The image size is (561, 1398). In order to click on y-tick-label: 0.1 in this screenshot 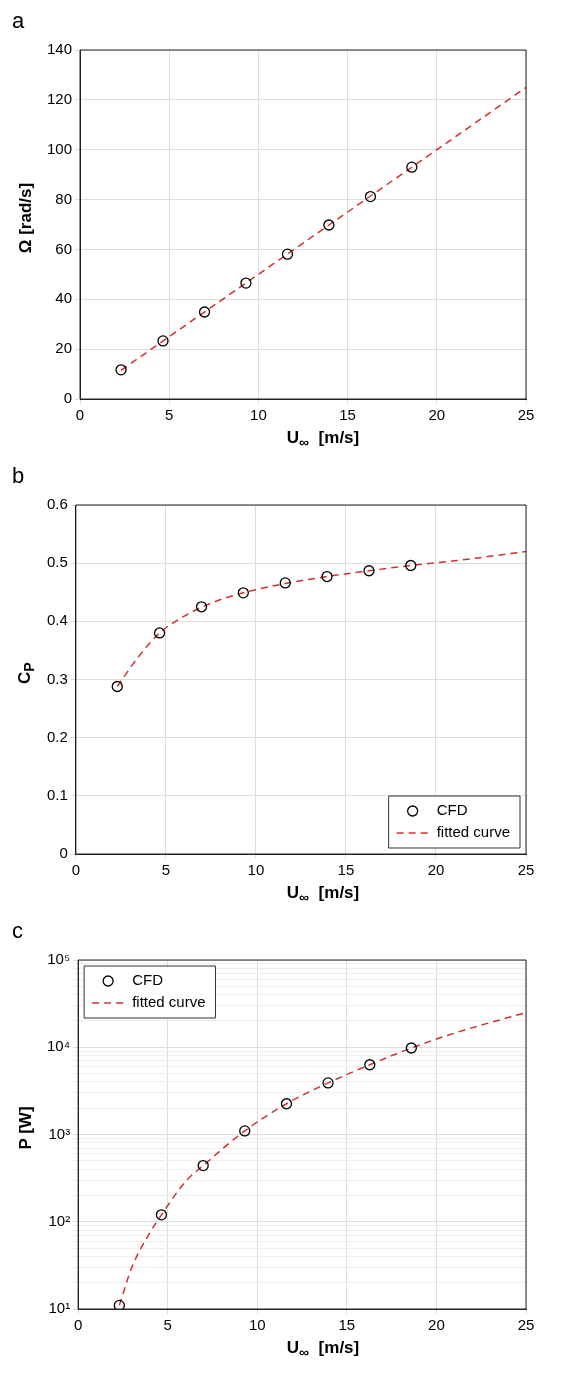, I will do `click(57, 794)`.